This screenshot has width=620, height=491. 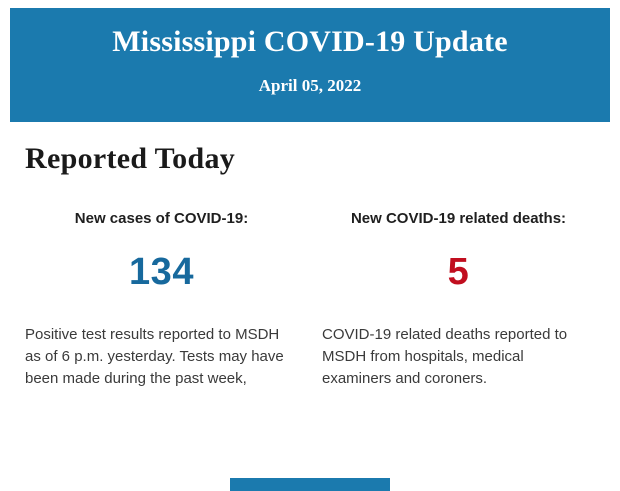 I want to click on new-deaths-stat: New COVID-19 related deaths: 5, so click(x=458, y=252).